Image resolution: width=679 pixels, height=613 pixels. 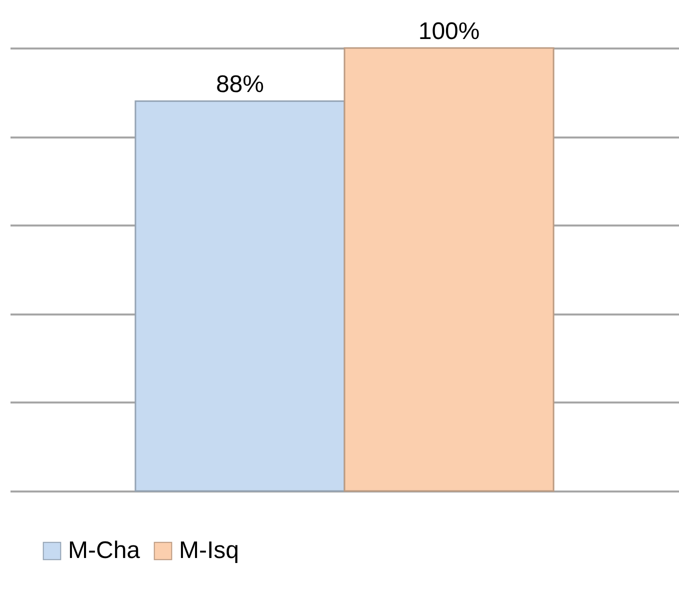 I want to click on data-label: 88%, so click(x=240, y=84).